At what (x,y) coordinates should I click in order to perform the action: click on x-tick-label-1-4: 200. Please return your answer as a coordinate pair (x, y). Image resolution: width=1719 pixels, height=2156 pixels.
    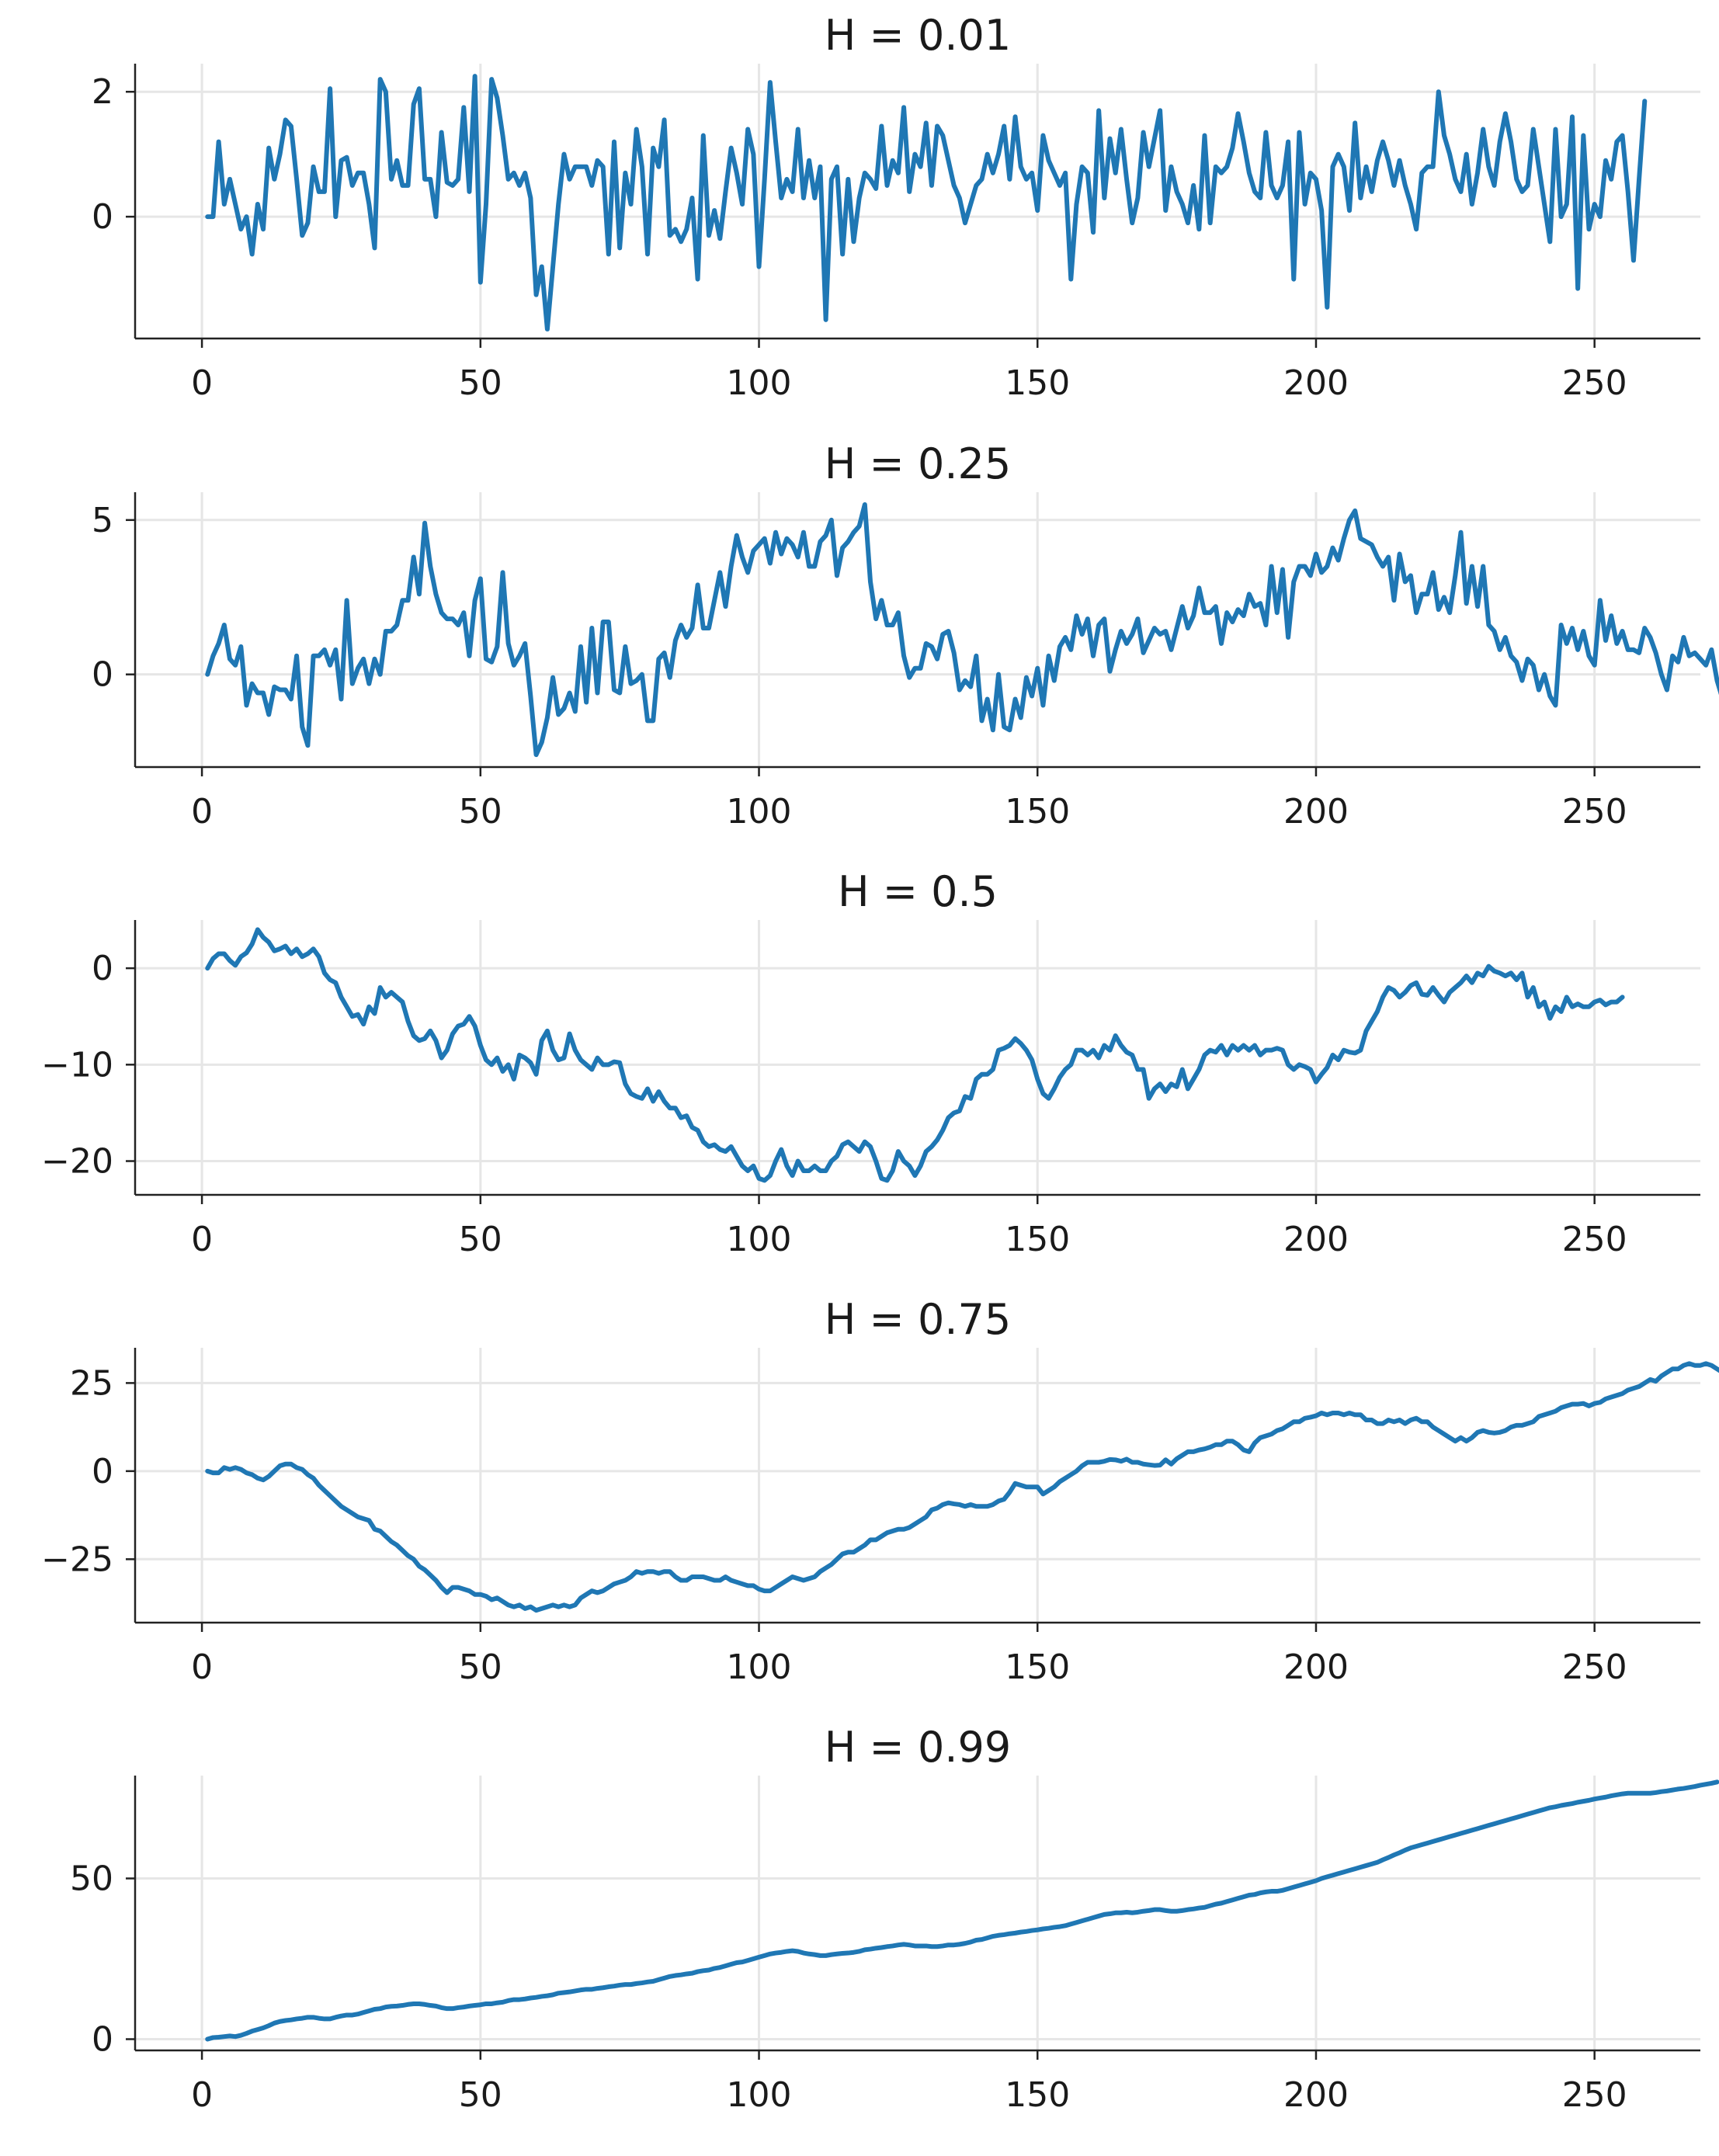
    Looking at the image, I should click on (1316, 383).